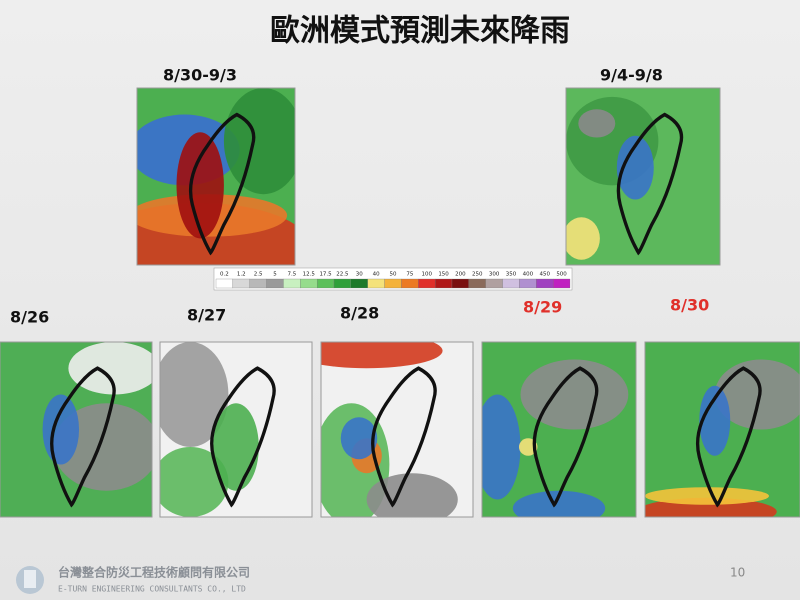  I want to click on page-number: 10, so click(737, 573).